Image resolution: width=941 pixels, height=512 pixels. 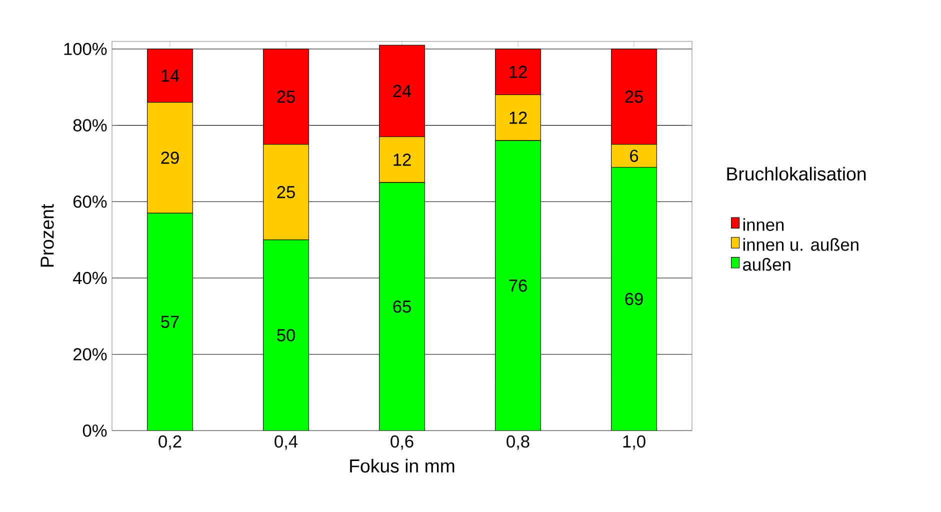 What do you see at coordinates (766, 264) in the screenshot?
I see `legend-label: außen` at bounding box center [766, 264].